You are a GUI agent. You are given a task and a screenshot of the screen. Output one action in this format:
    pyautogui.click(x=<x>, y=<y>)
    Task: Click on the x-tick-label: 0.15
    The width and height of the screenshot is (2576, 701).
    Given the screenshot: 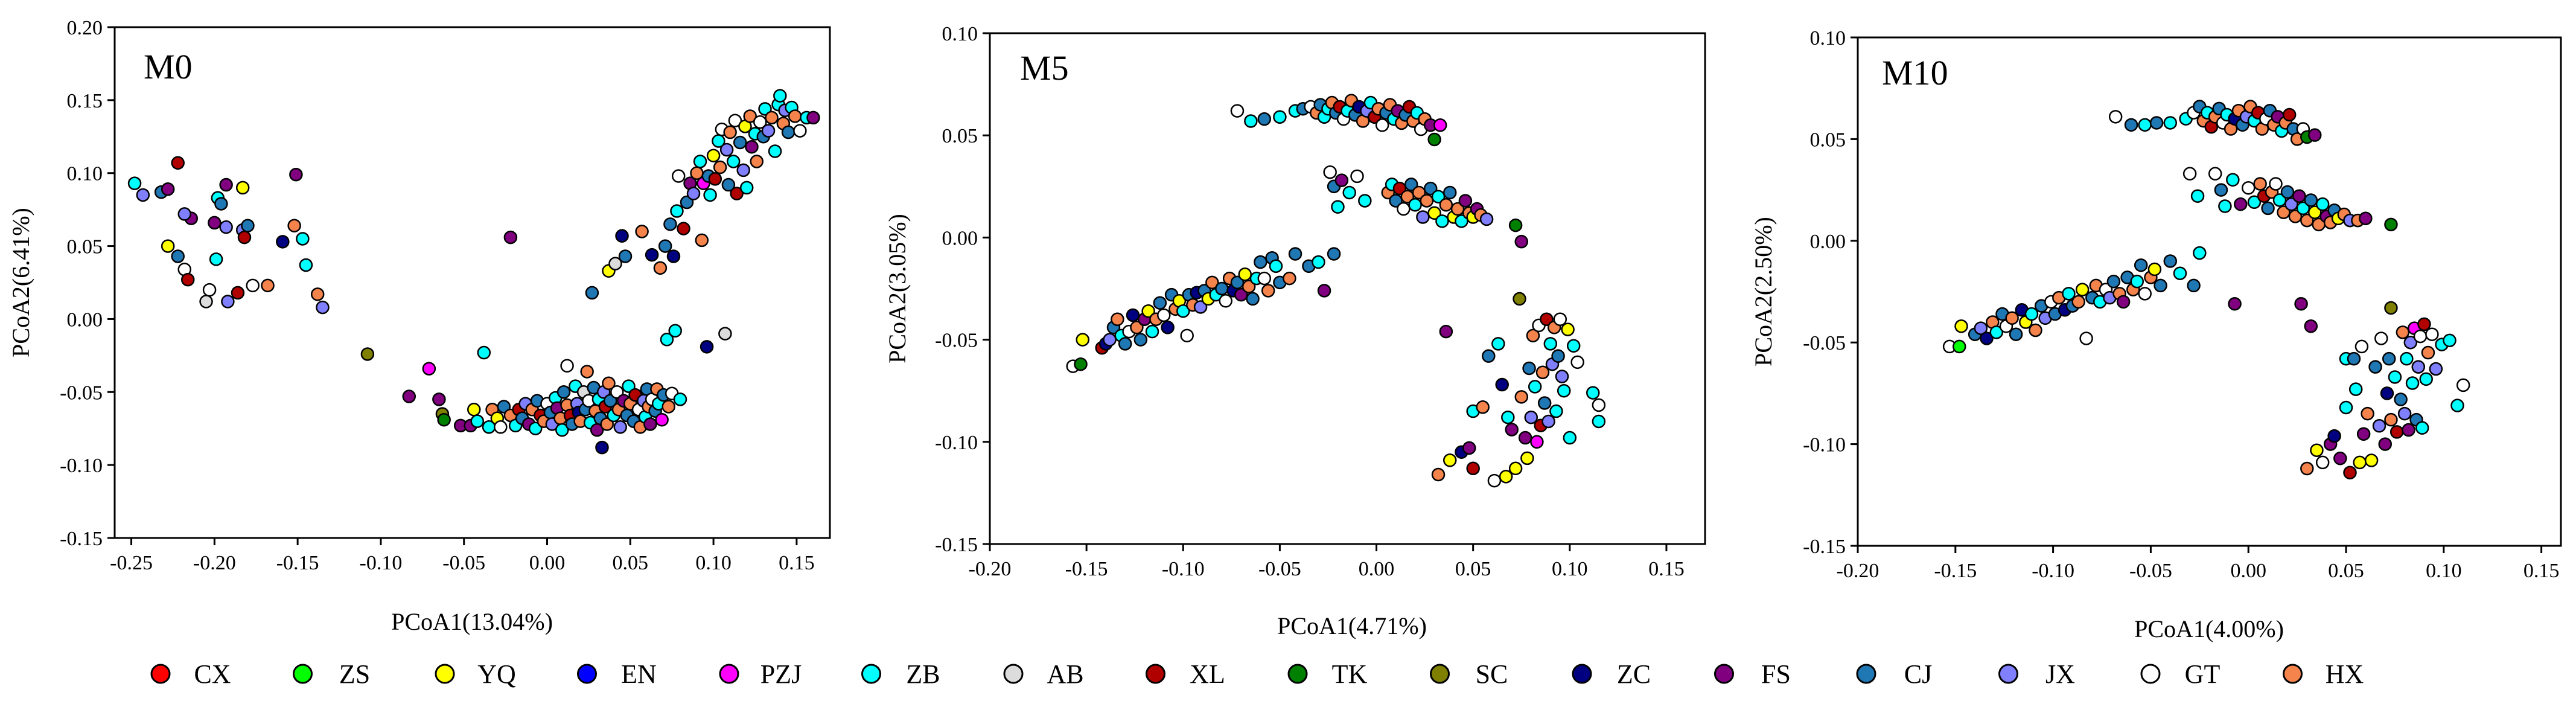 What is the action you would take?
    pyautogui.click(x=1666, y=569)
    